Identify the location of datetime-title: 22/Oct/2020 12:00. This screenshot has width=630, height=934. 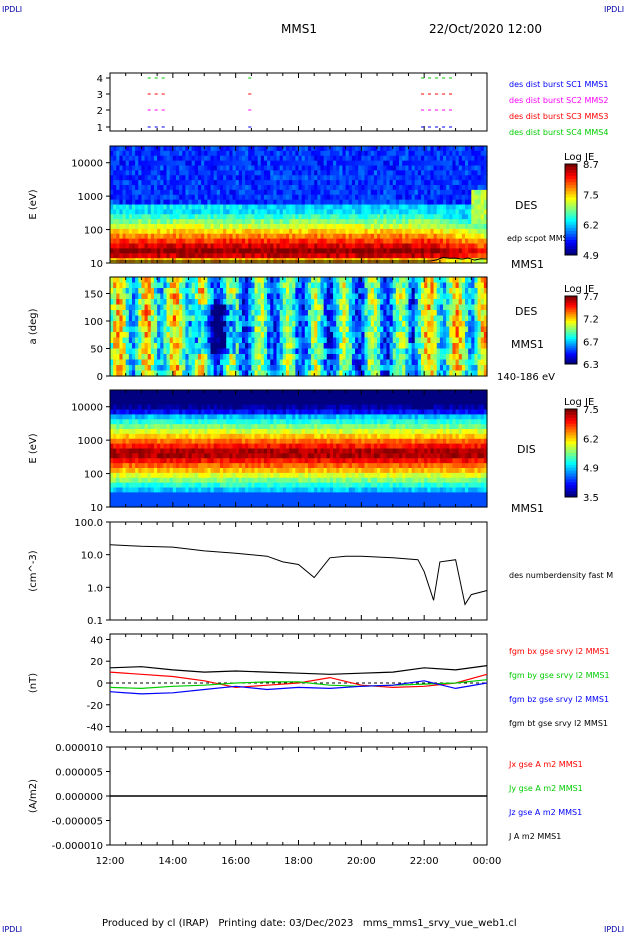
(486, 29).